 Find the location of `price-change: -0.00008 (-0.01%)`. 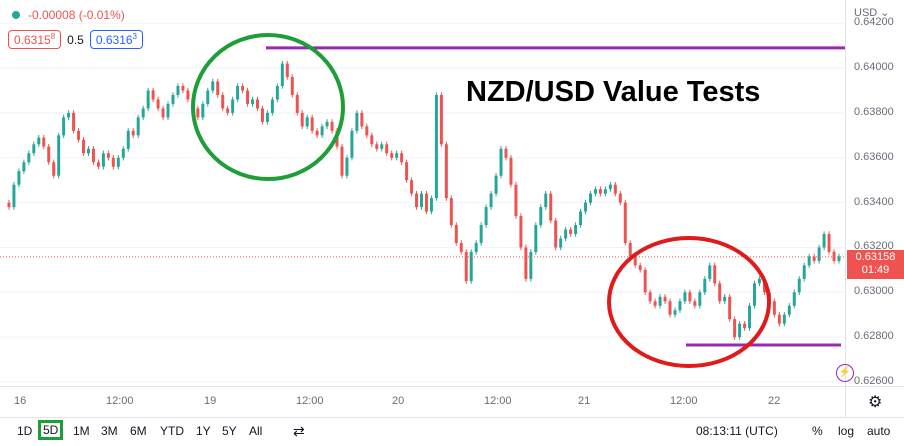

price-change: -0.00008 (-0.01%) is located at coordinates (76, 15).